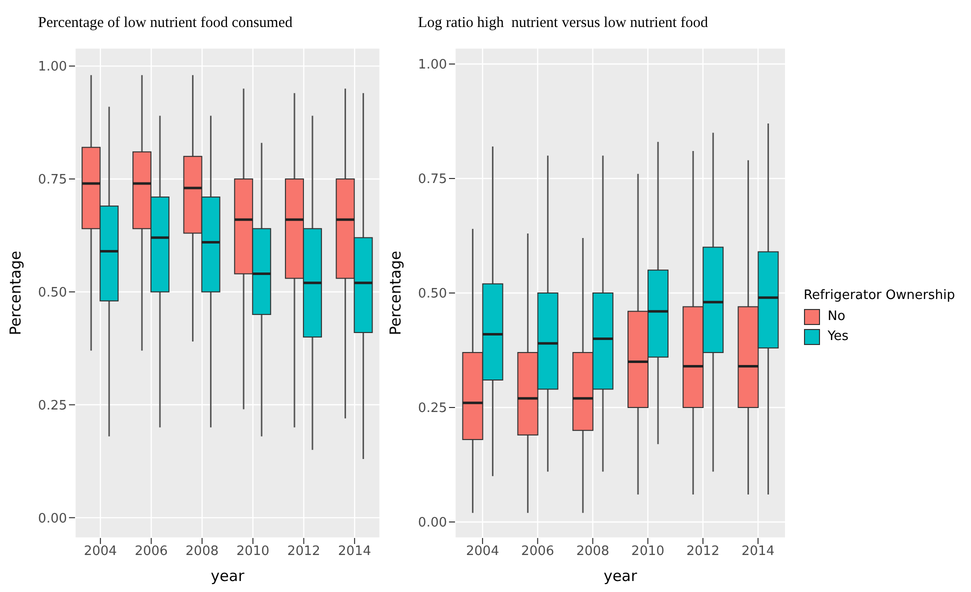 This screenshot has width=971, height=592. I want to click on legend-label: Yes, so click(838, 336).